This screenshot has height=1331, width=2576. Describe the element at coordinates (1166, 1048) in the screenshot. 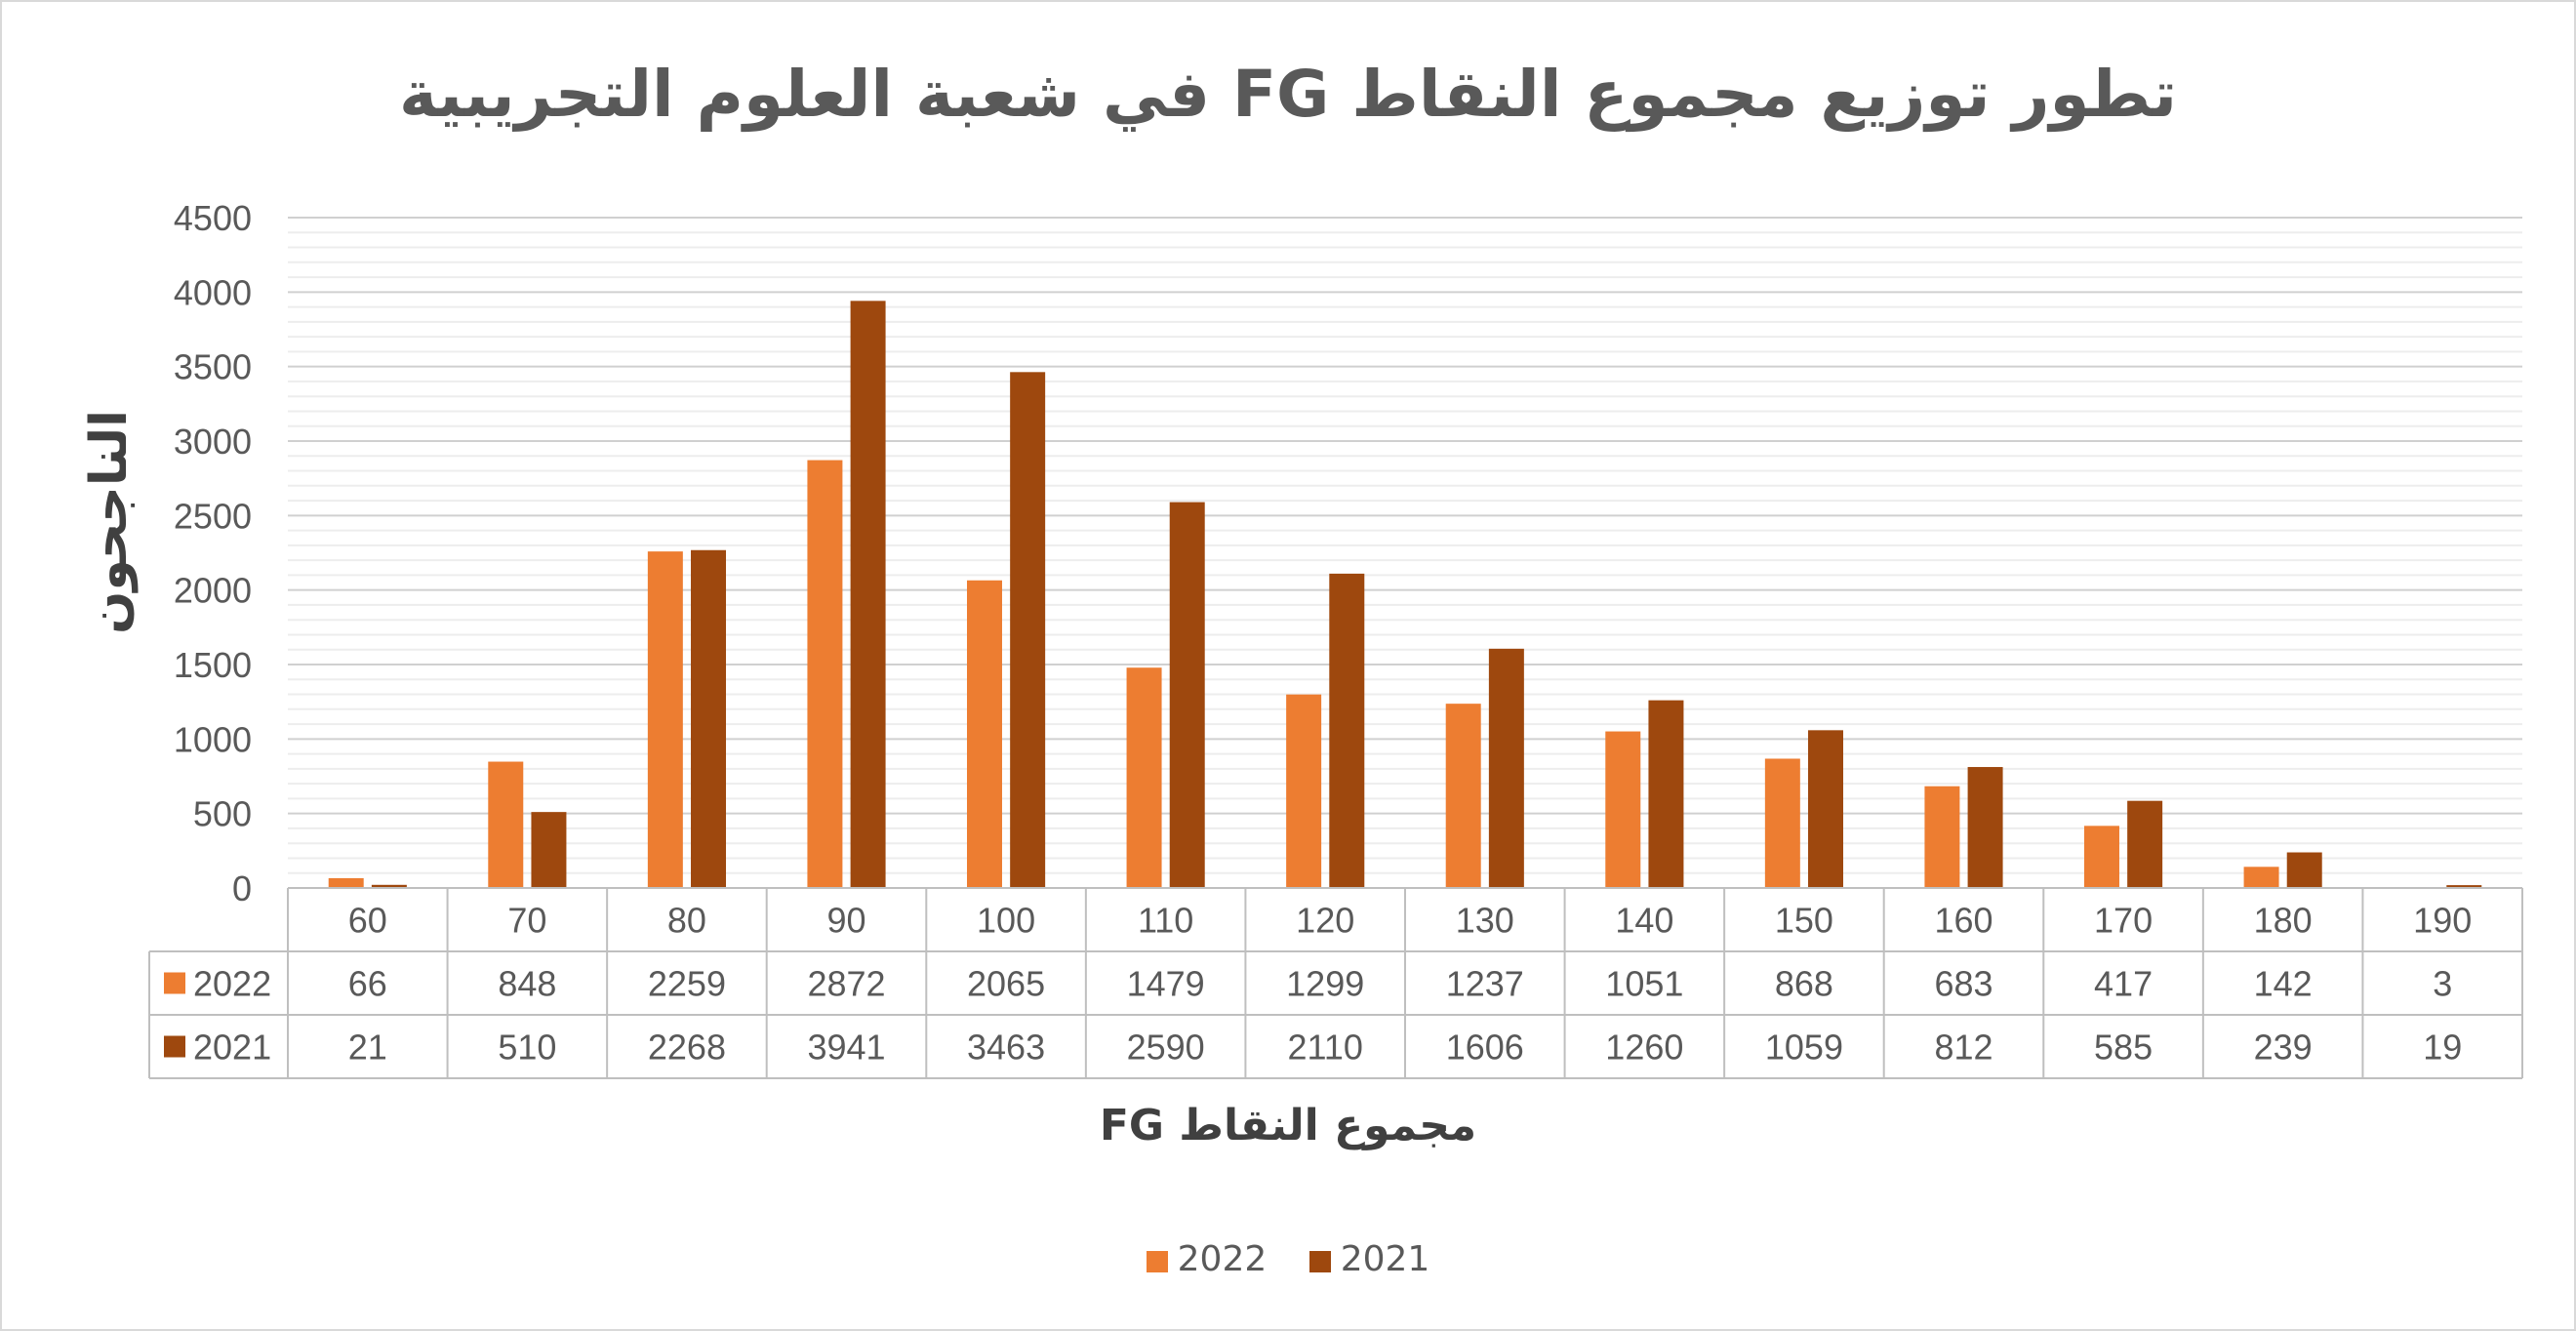

I see `table-cell-value: 2590` at that location.